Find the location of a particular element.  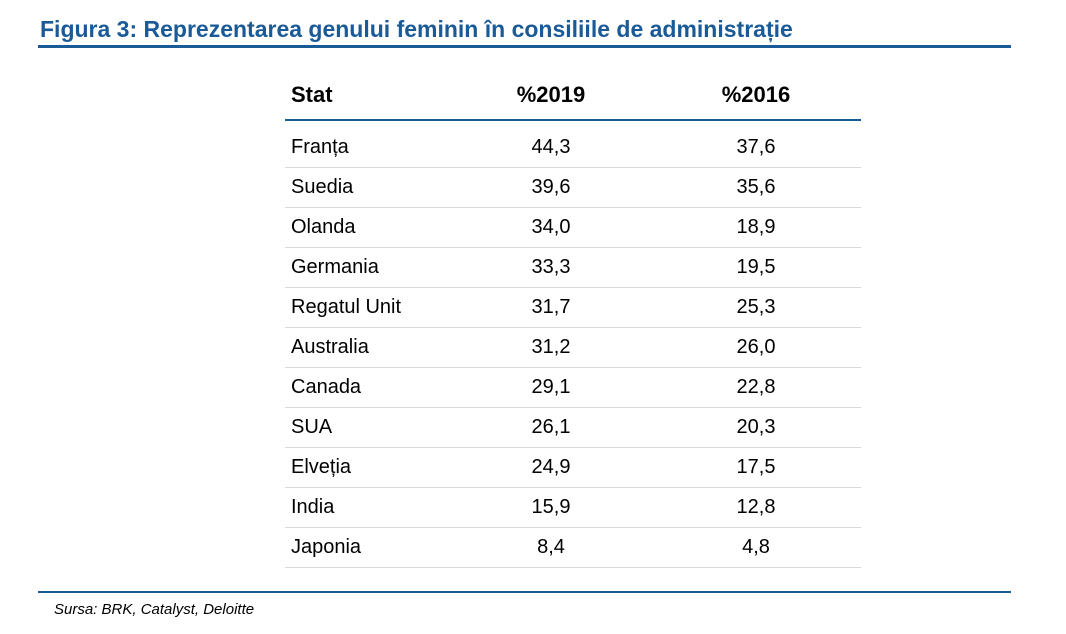

table-row: Canada 29,1 22,8 is located at coordinates (573, 388).